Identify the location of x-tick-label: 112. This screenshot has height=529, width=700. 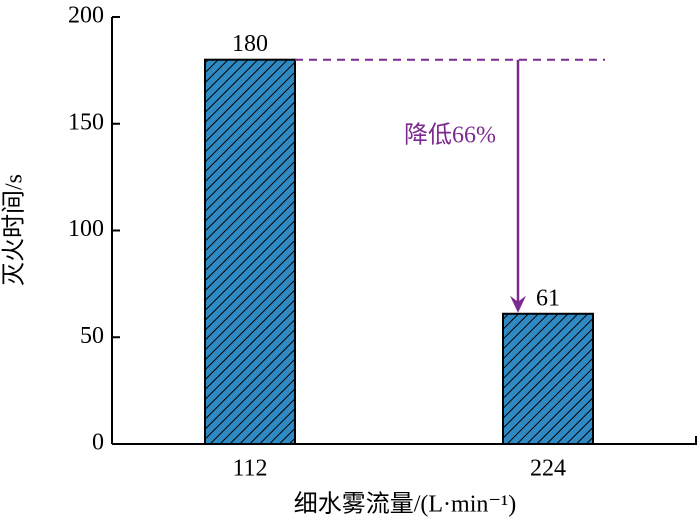
(249, 469).